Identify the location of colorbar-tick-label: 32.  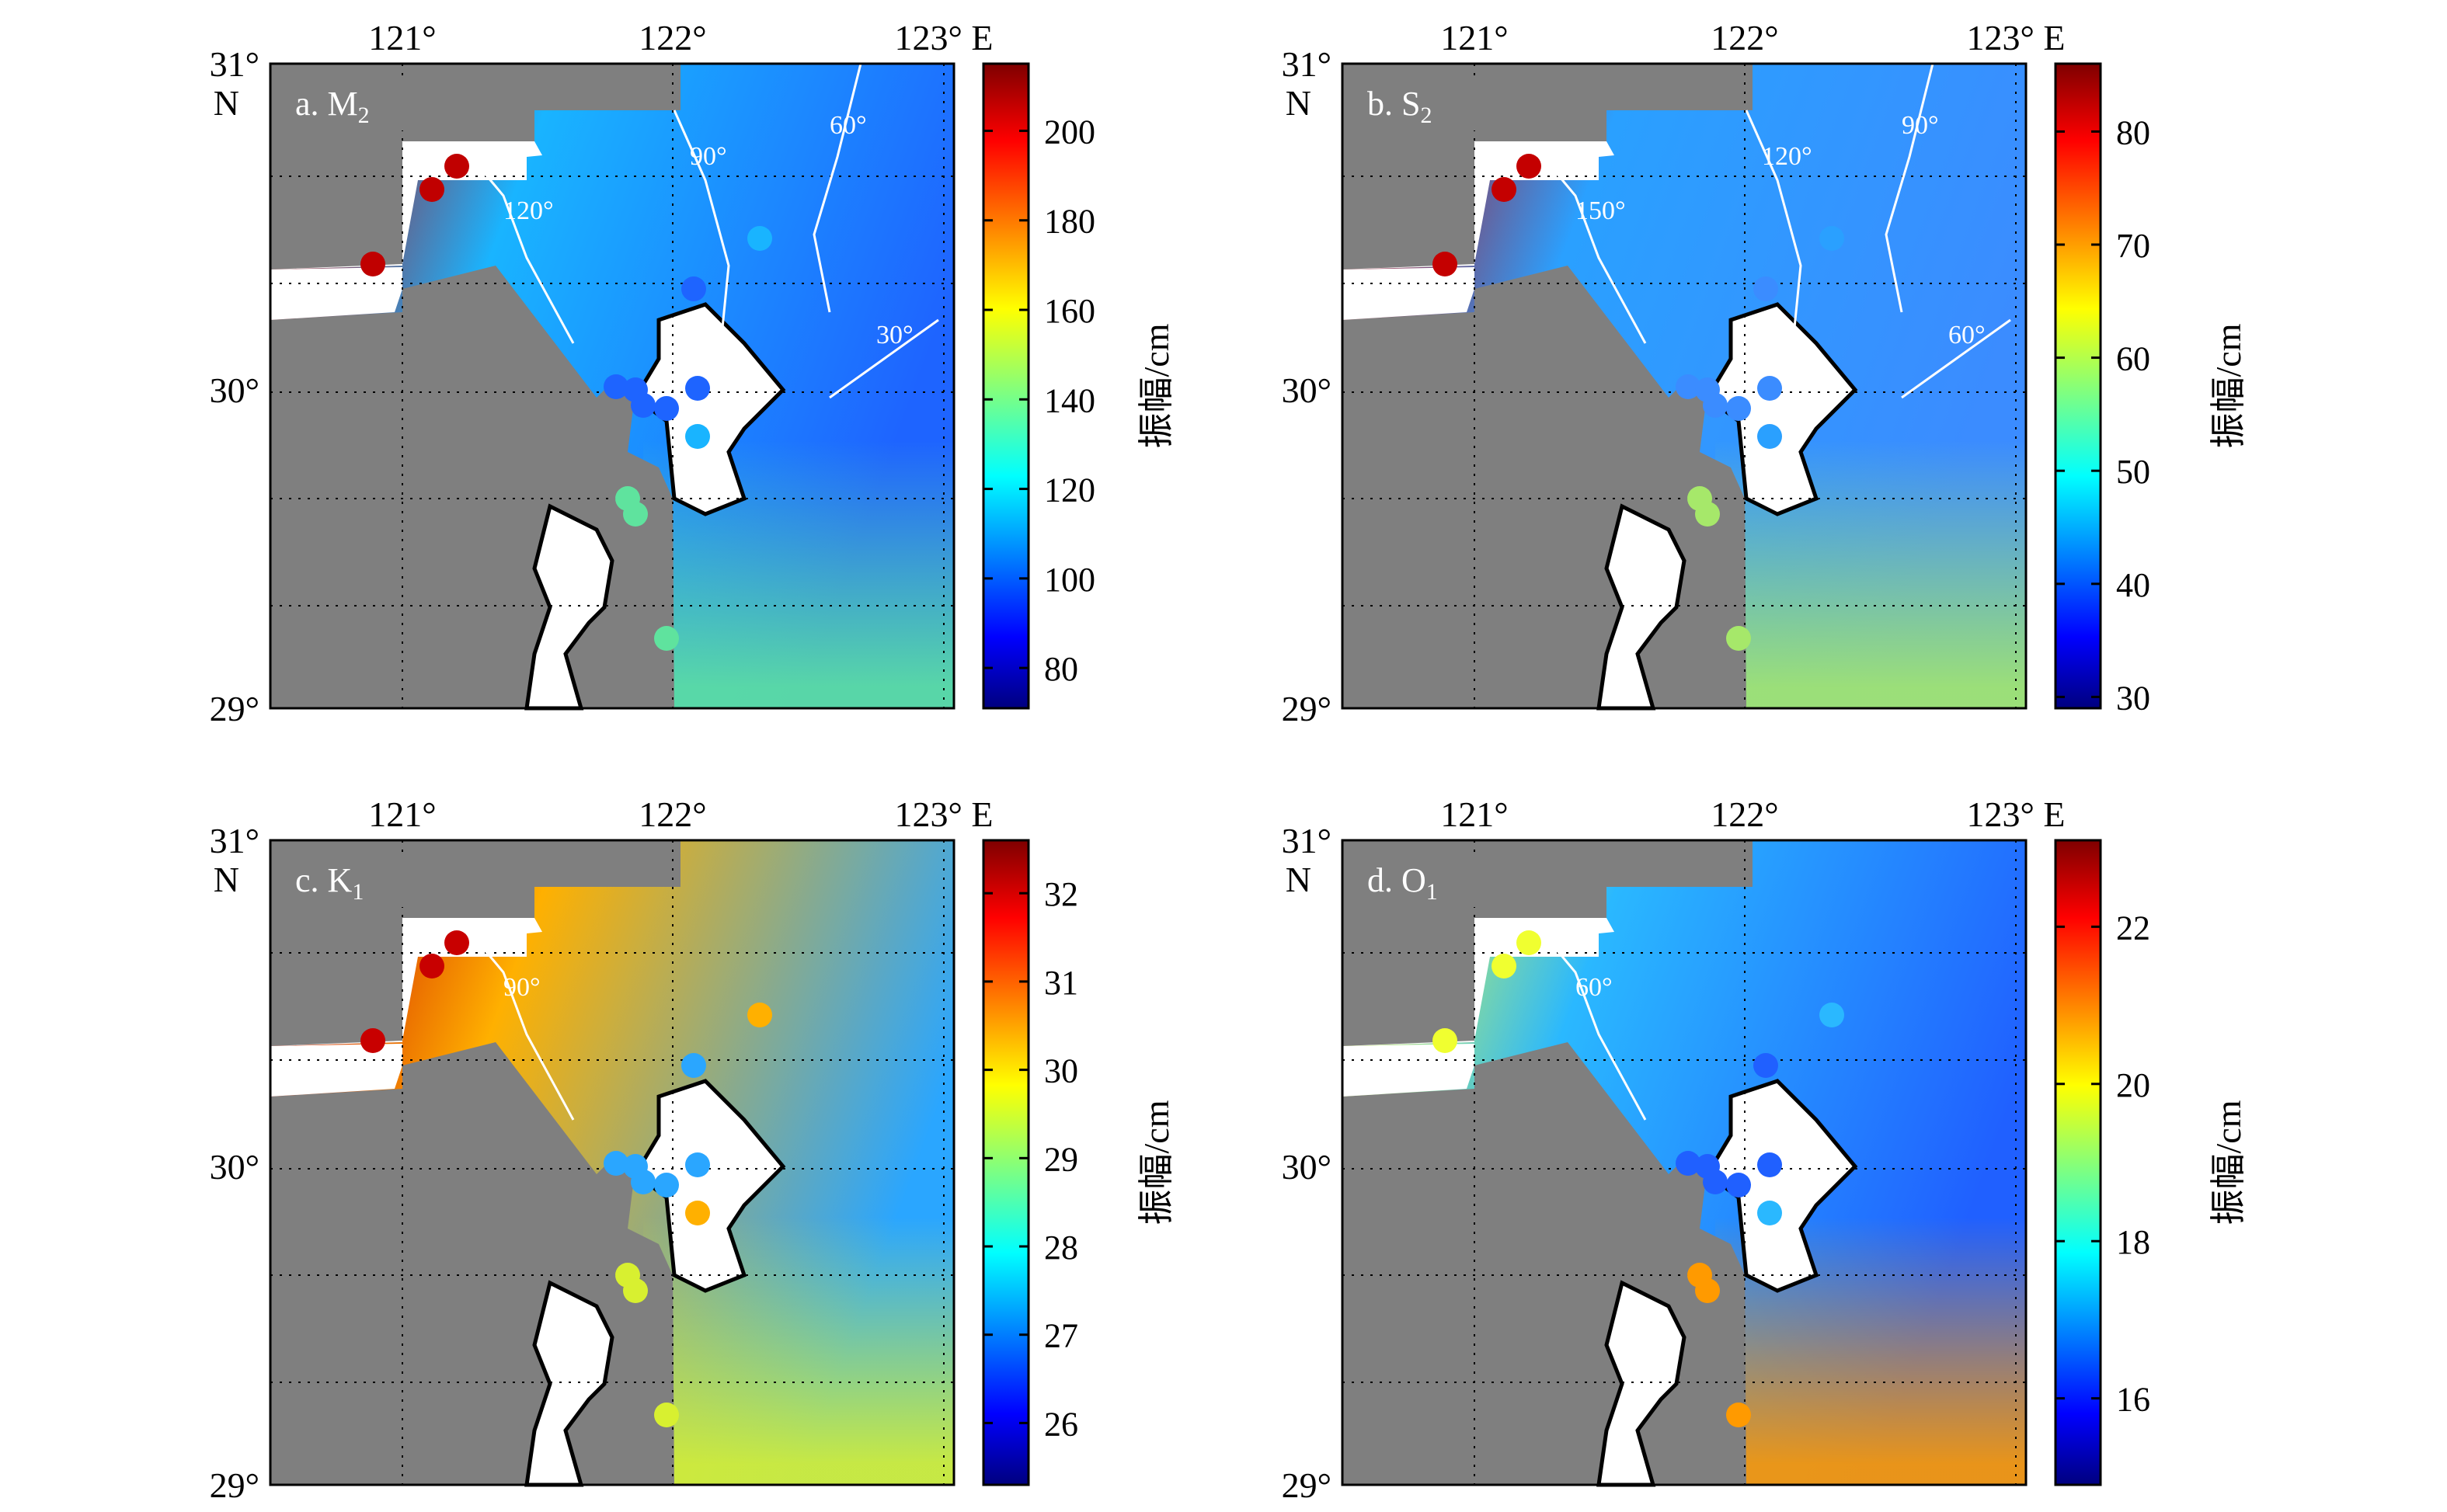
(1061, 894).